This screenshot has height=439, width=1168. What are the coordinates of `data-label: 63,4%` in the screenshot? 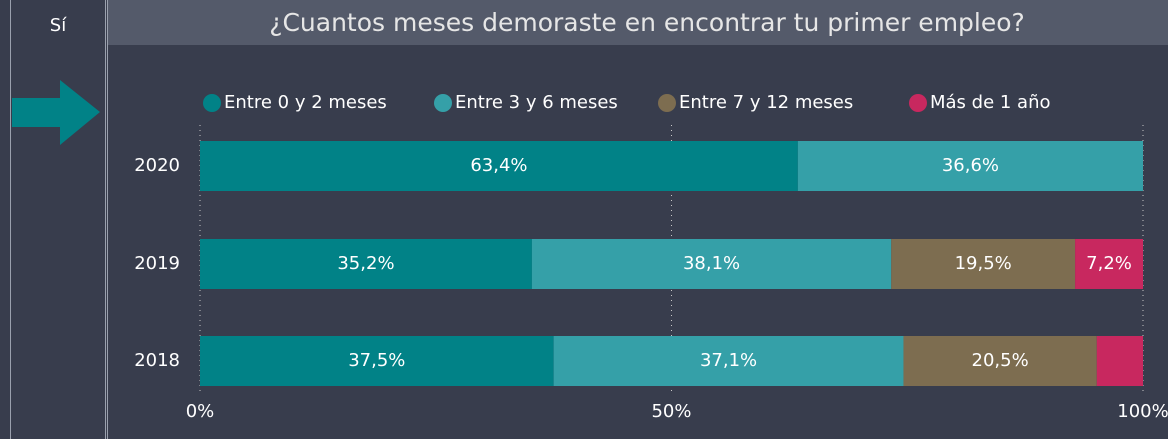 It's located at (498, 165).